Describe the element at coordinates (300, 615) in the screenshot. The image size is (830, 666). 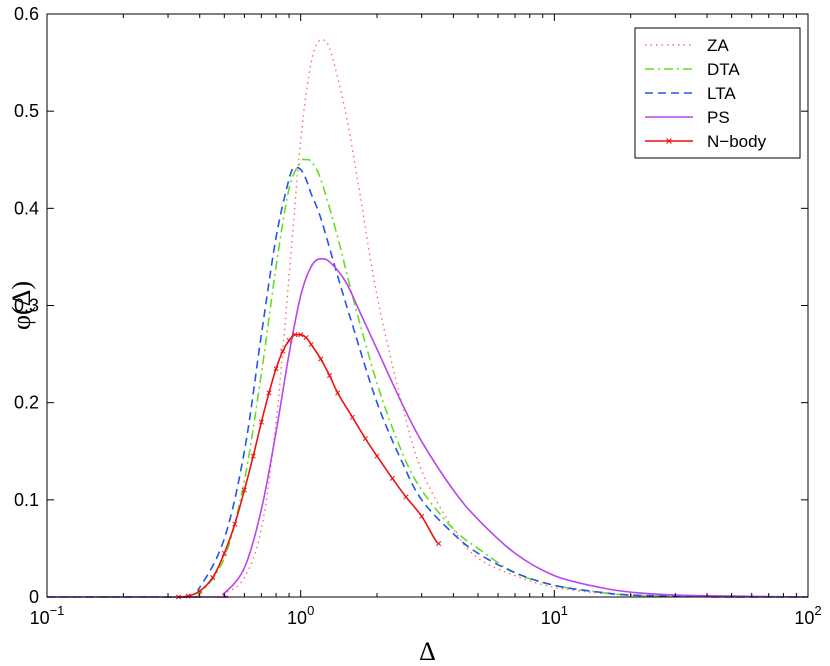
I see `x-tick-label: 10⁰` at that location.